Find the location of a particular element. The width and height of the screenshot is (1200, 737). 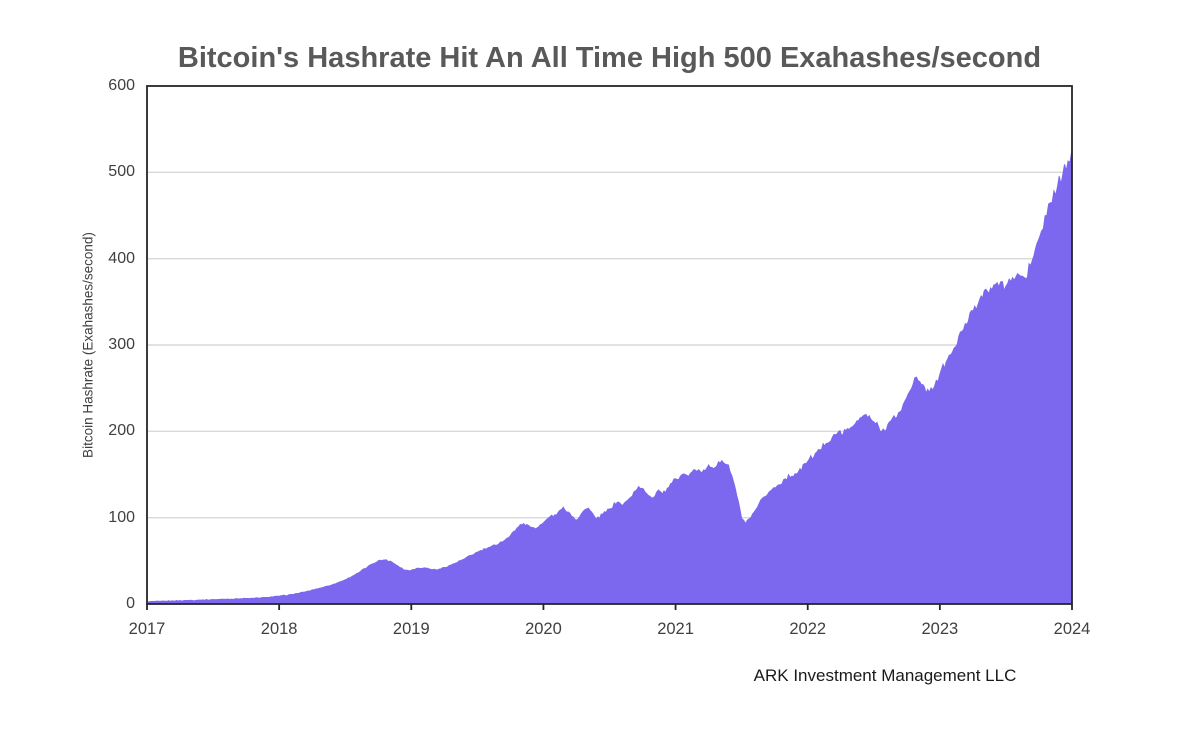

y-tick-label: 100 is located at coordinates (121, 517).